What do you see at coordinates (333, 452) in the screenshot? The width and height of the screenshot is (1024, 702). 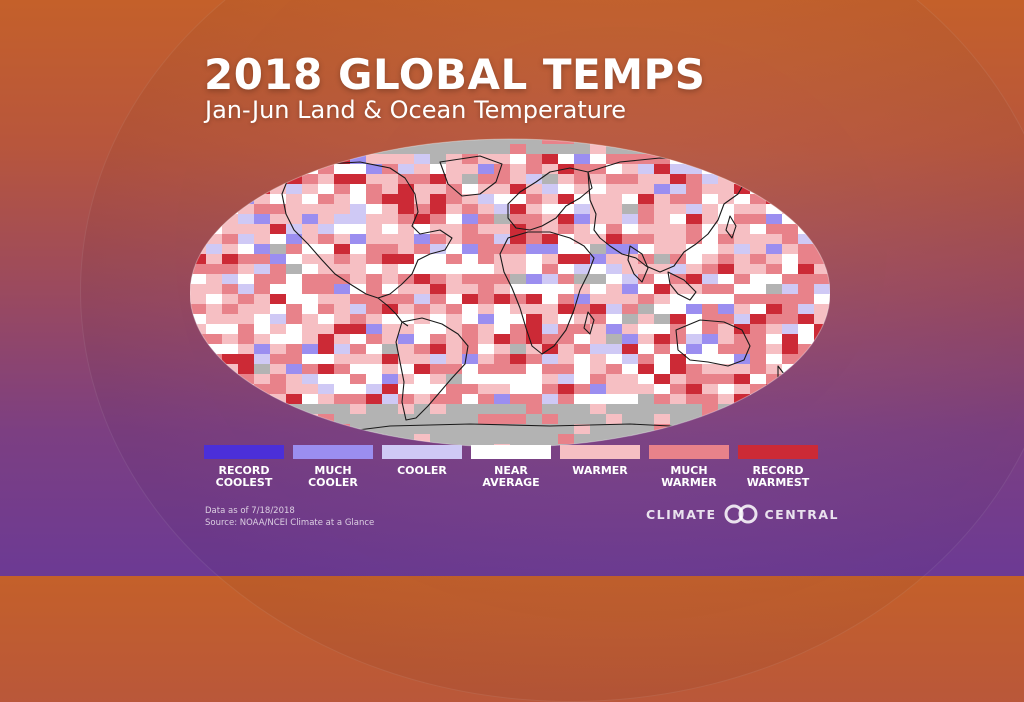 I see `legend-swatch` at bounding box center [333, 452].